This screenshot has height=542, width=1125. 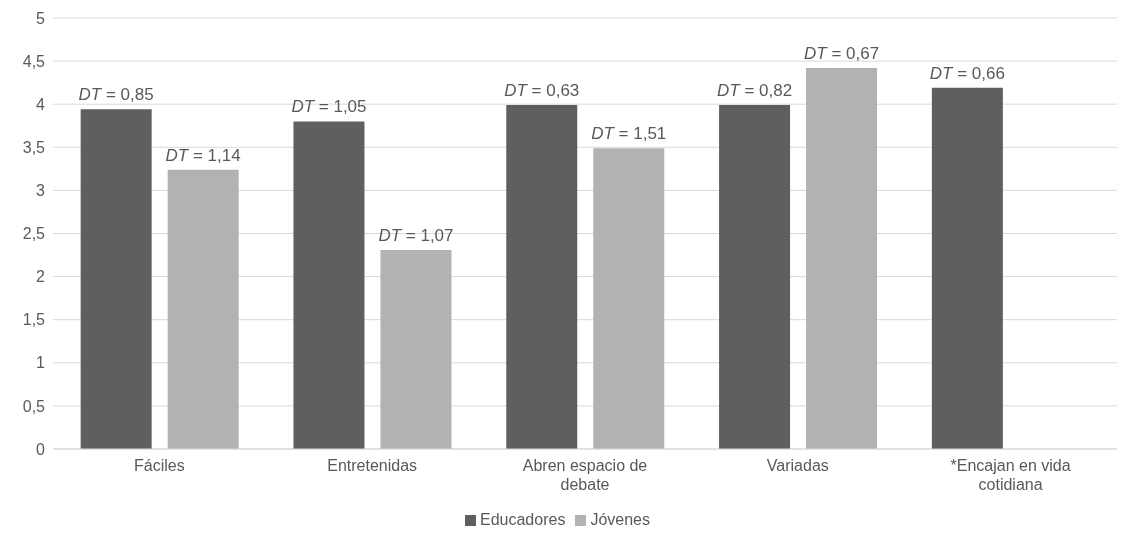 I want to click on annotation: DT = 1,05, so click(x=329, y=107).